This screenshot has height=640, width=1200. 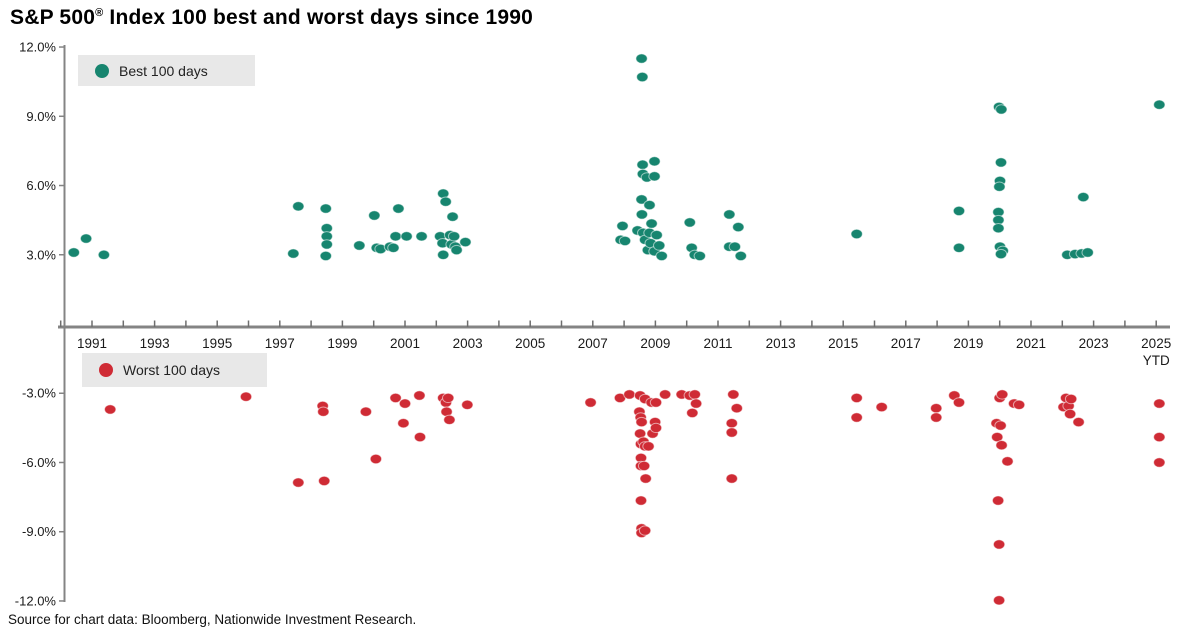 I want to click on x-axis-year-label: 2013, so click(x=781, y=343).